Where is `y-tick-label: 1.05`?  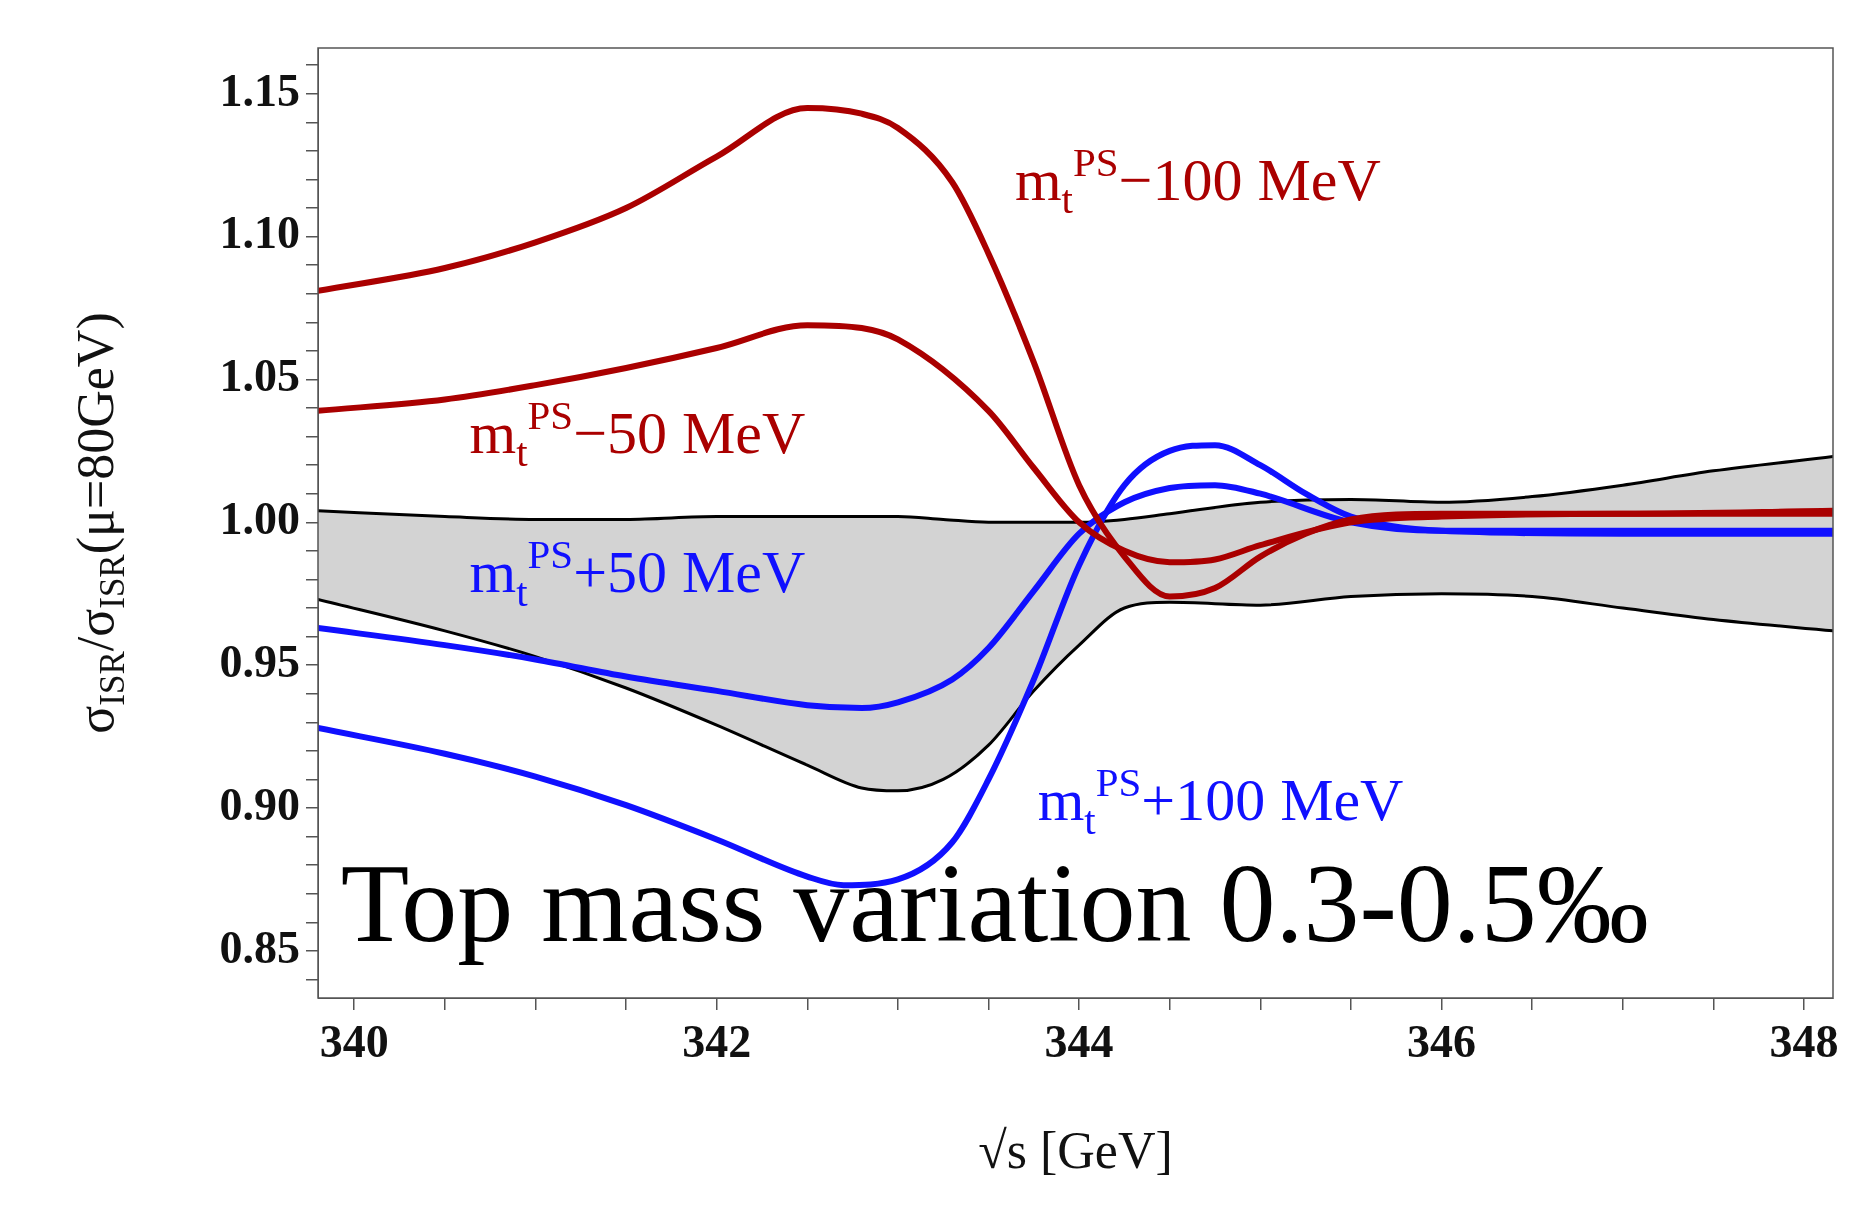
y-tick-label: 1.05 is located at coordinates (259, 376).